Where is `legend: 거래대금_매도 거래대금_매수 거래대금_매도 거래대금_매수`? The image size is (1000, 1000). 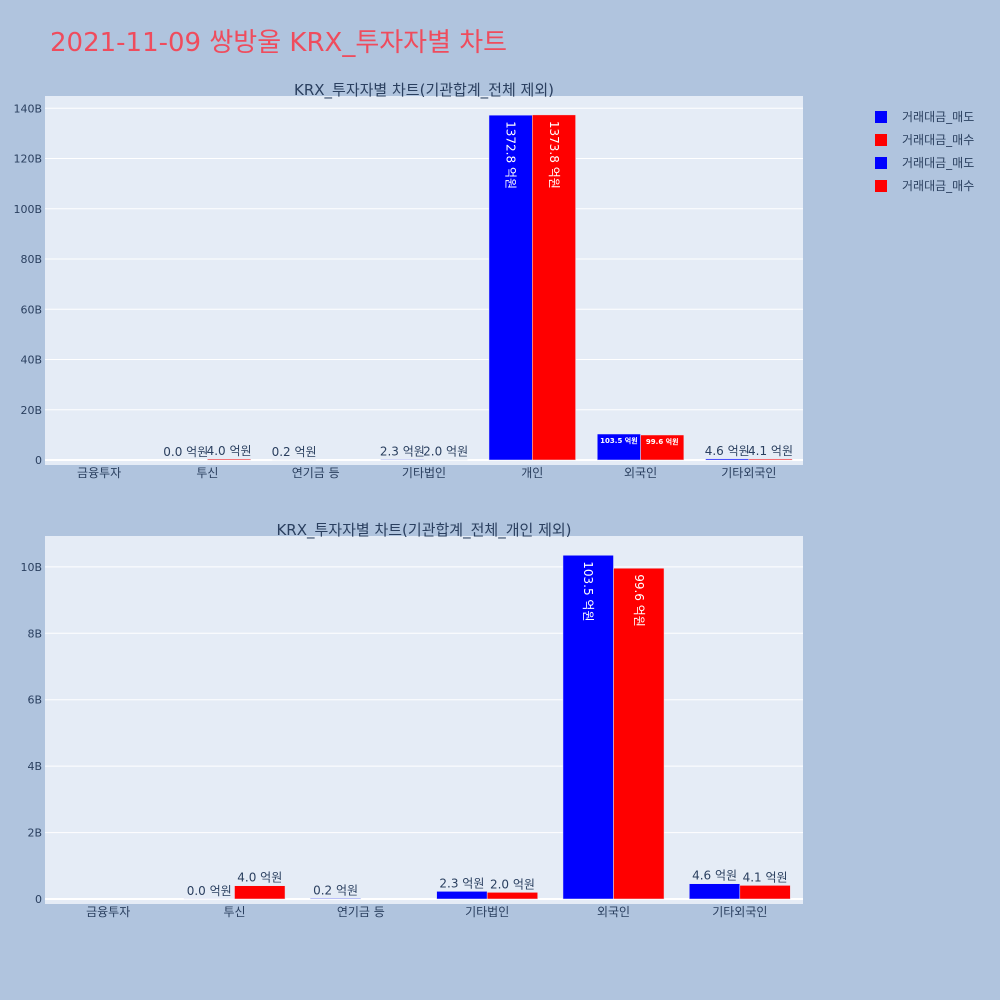 legend: 거래대금_매도 거래대금_매수 거래대금_매도 거래대금_매수 is located at coordinates (924, 151).